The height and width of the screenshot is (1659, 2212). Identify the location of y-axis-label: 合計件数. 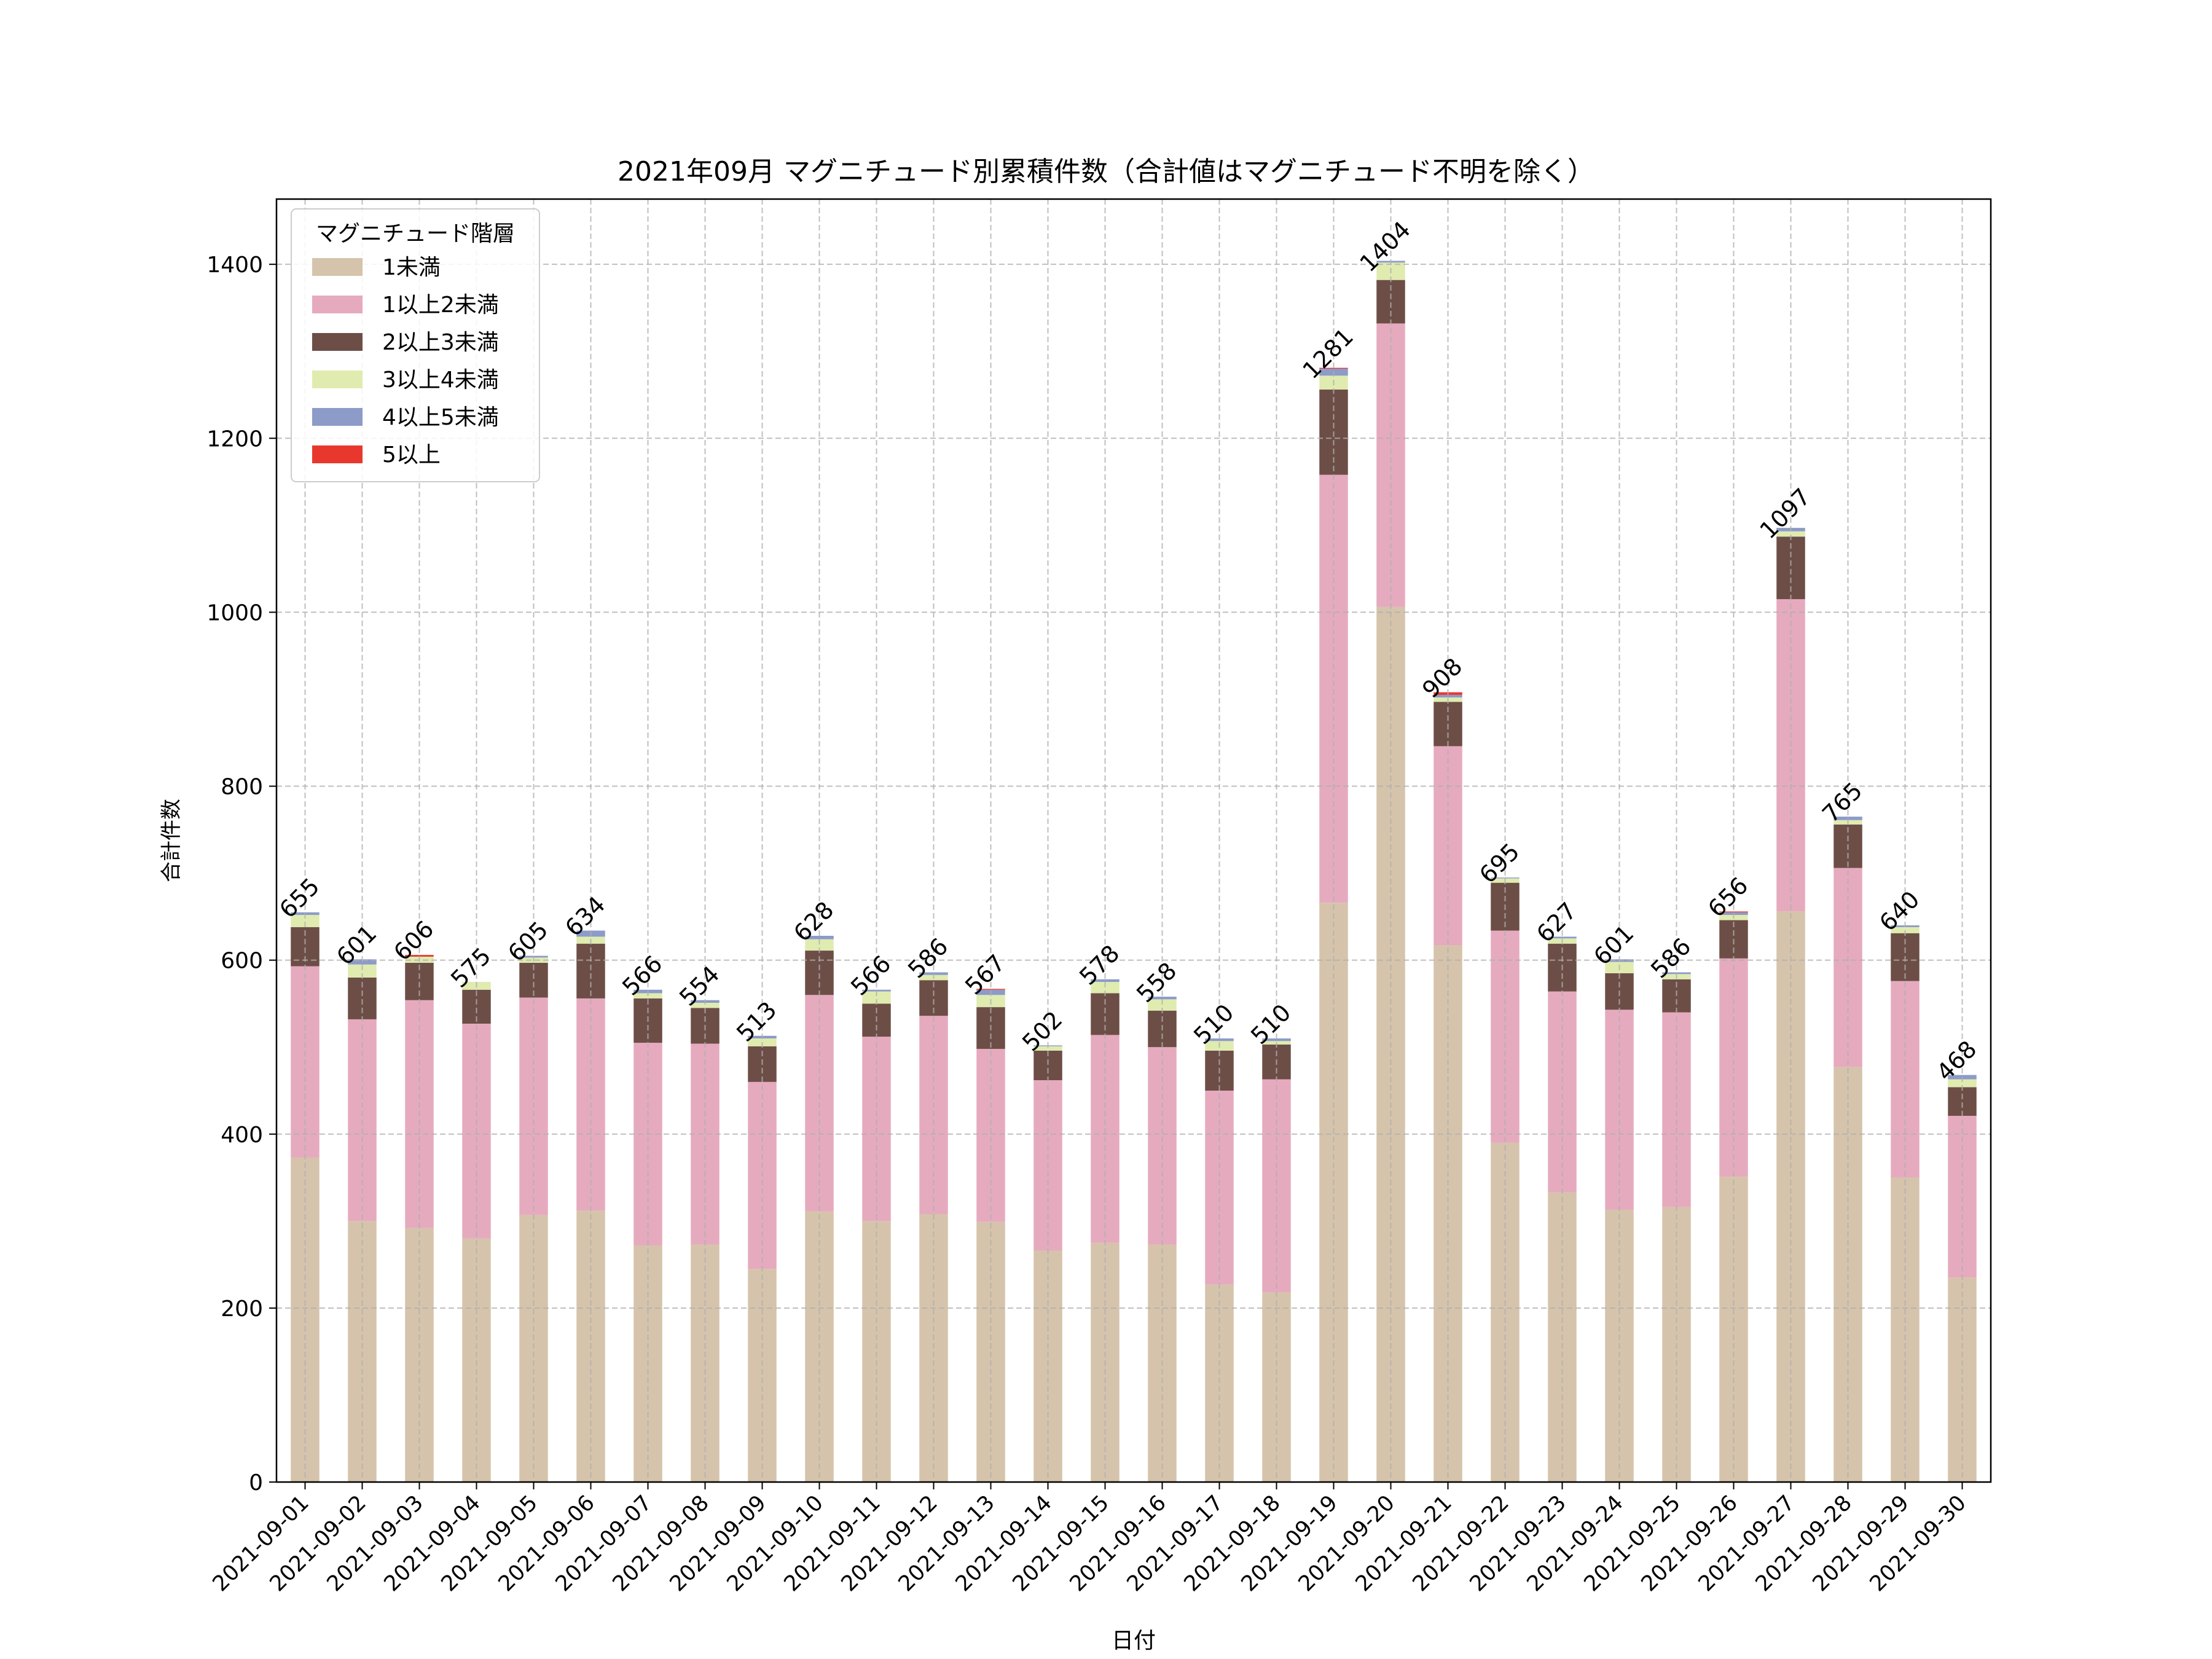
(171, 840).